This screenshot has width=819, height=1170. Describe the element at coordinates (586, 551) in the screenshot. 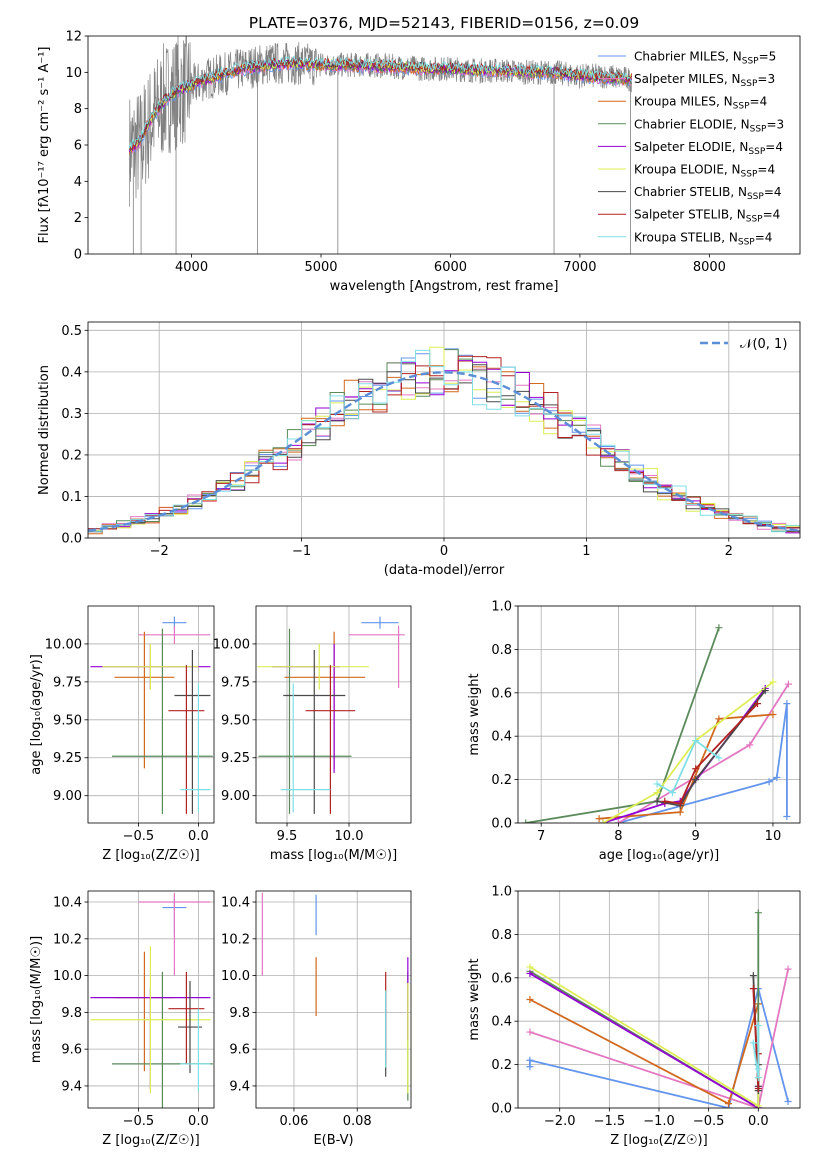

I see `x-tick-label: 1` at that location.